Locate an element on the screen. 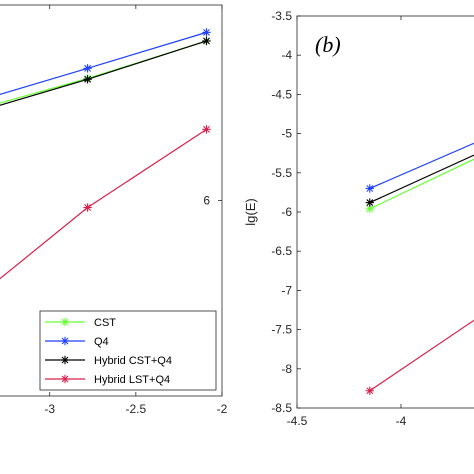 Image resolution: width=474 pixels, height=474 pixels. x-tick-label: -3 is located at coordinates (49, 409).